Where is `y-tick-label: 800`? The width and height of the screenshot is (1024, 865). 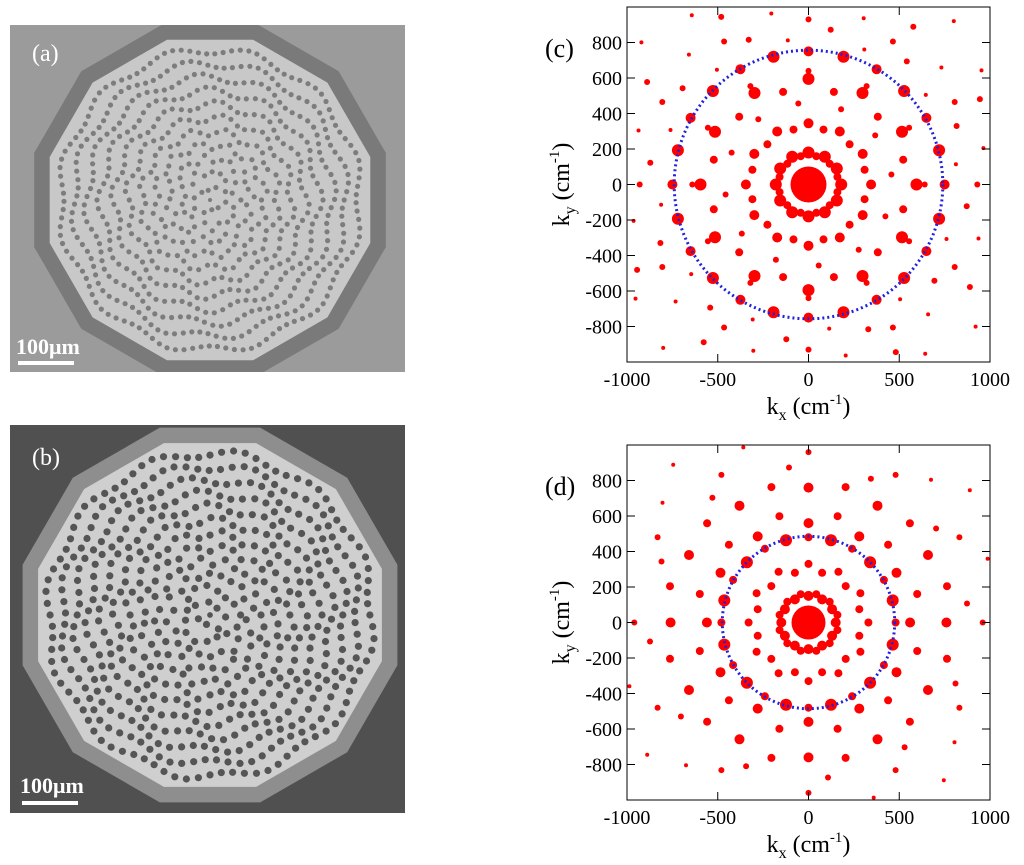 y-tick-label: 800 is located at coordinates (607, 482).